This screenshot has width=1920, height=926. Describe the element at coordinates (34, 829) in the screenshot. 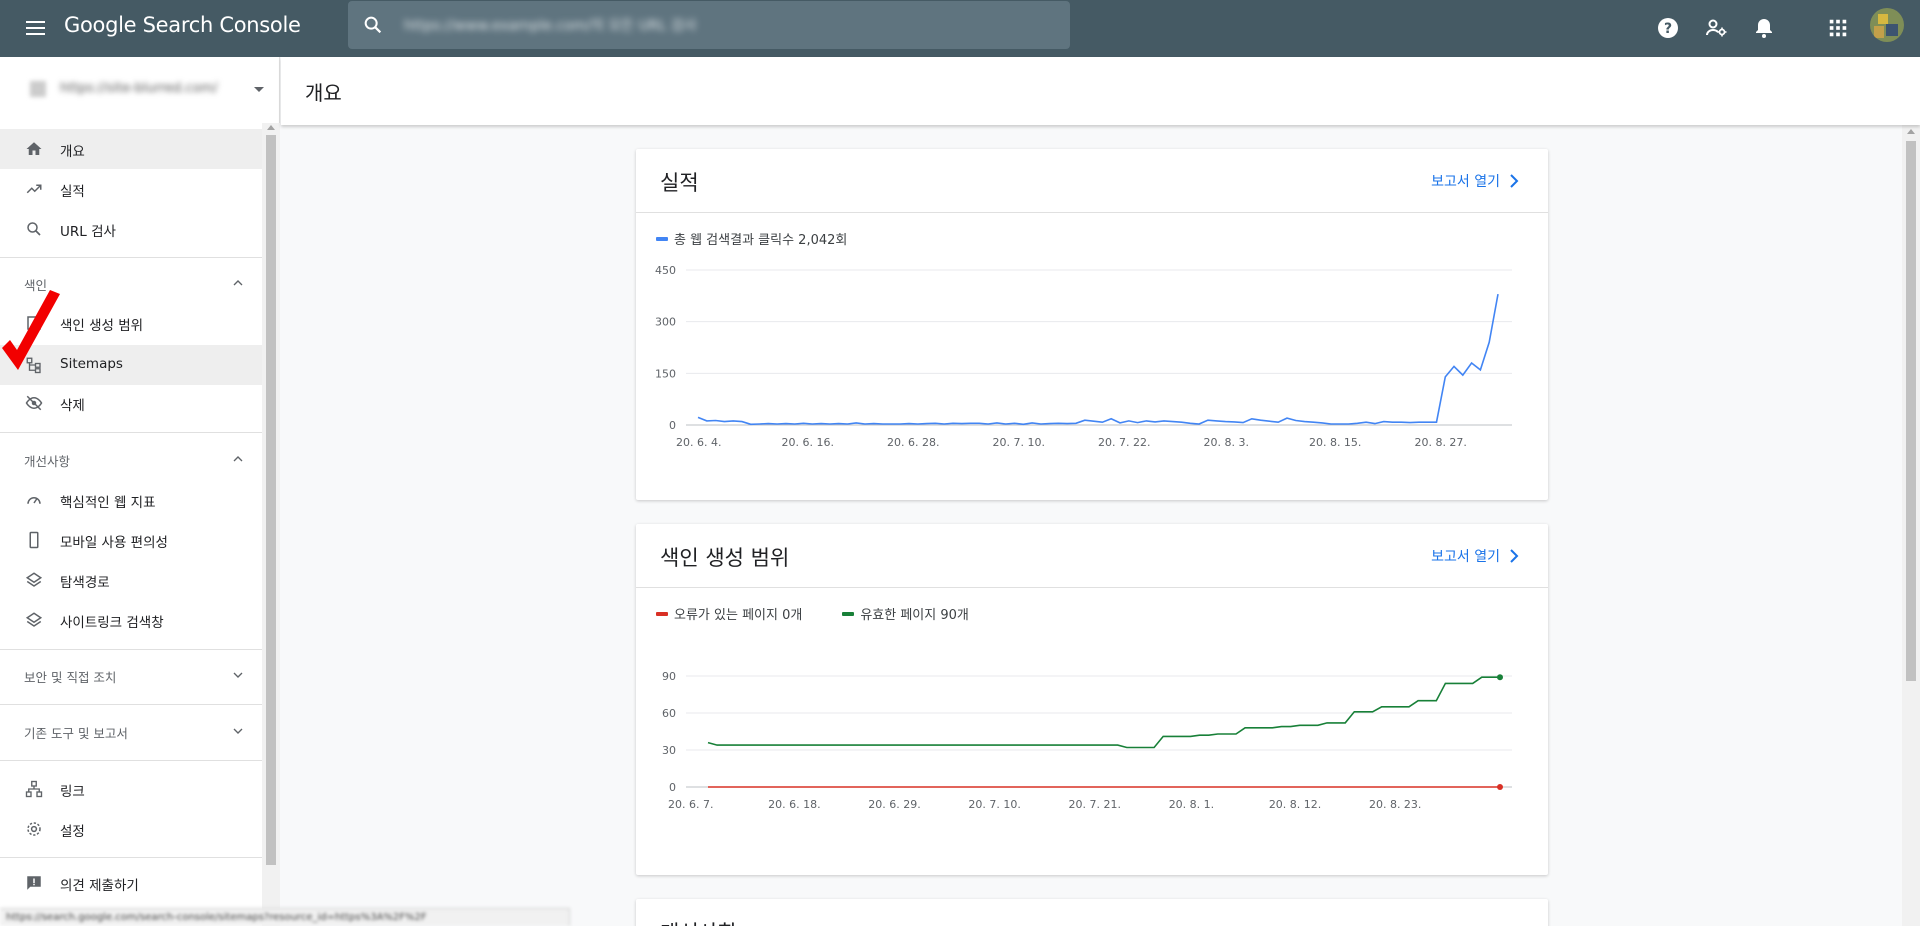

I see `settings-icon` at that location.